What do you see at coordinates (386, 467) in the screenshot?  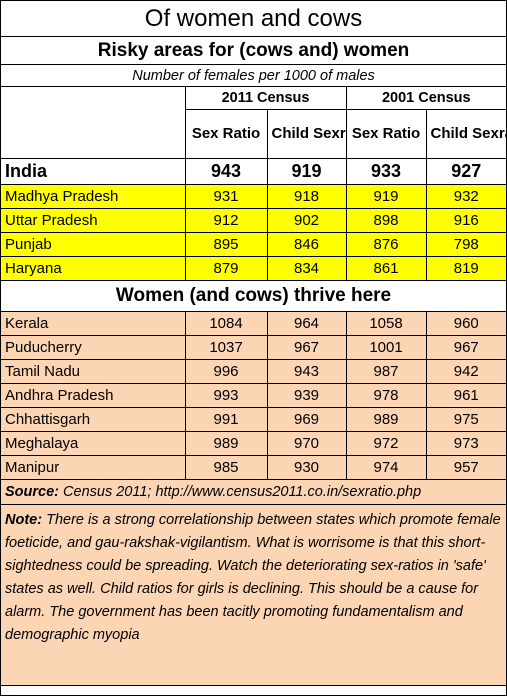 I see `sex-ratio-2001-cell: 974` at bounding box center [386, 467].